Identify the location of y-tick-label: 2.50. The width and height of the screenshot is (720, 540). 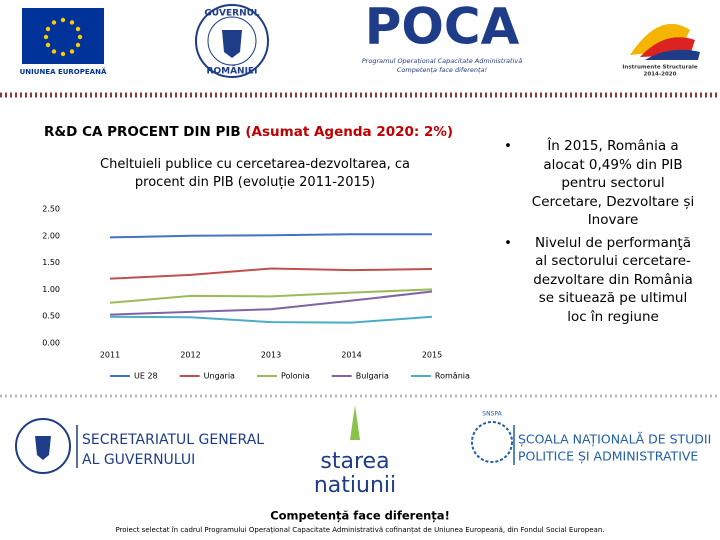
(51, 209).